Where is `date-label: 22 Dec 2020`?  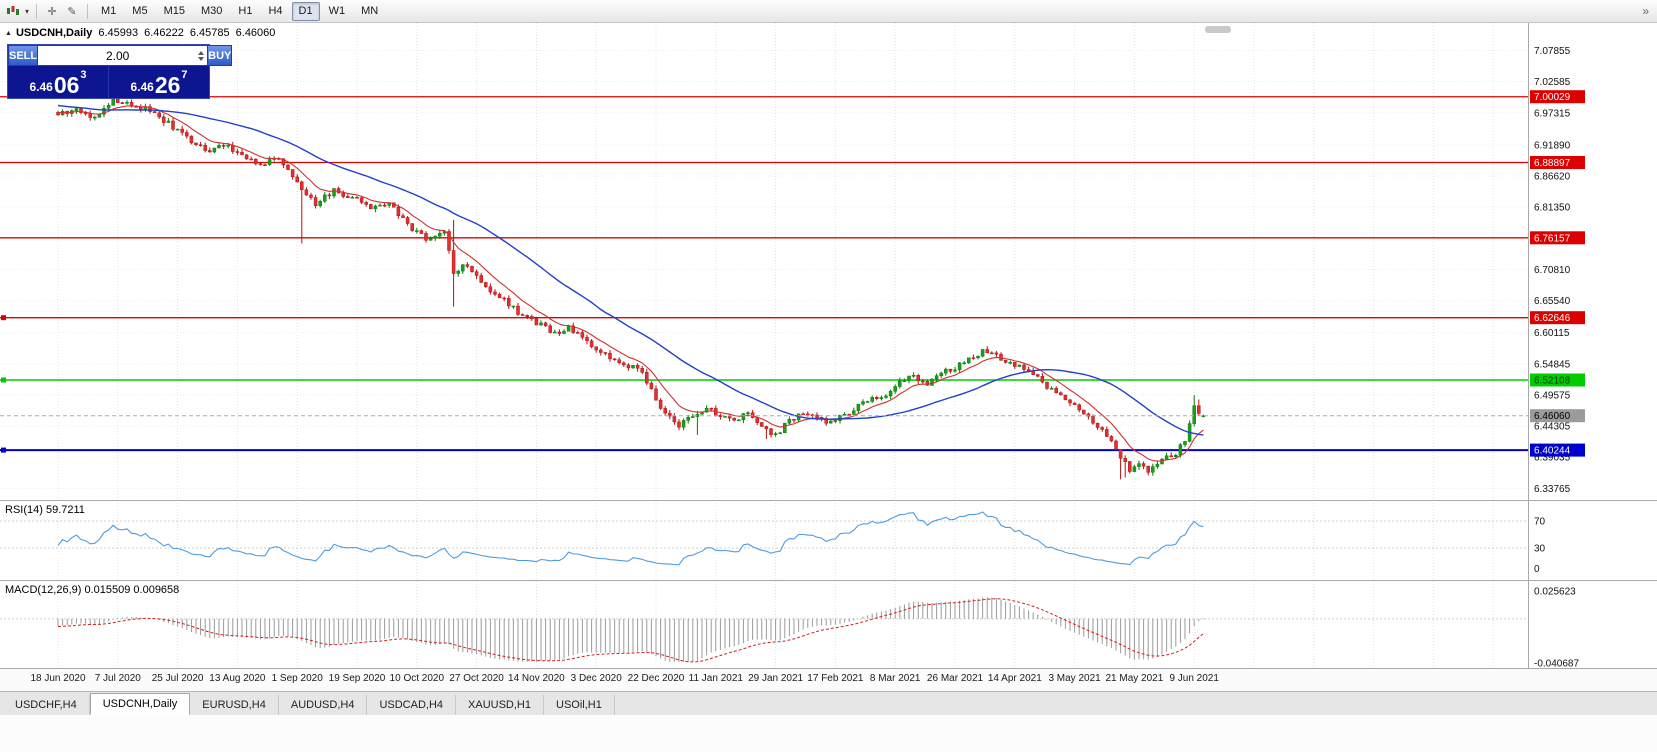 date-label: 22 Dec 2020 is located at coordinates (656, 678).